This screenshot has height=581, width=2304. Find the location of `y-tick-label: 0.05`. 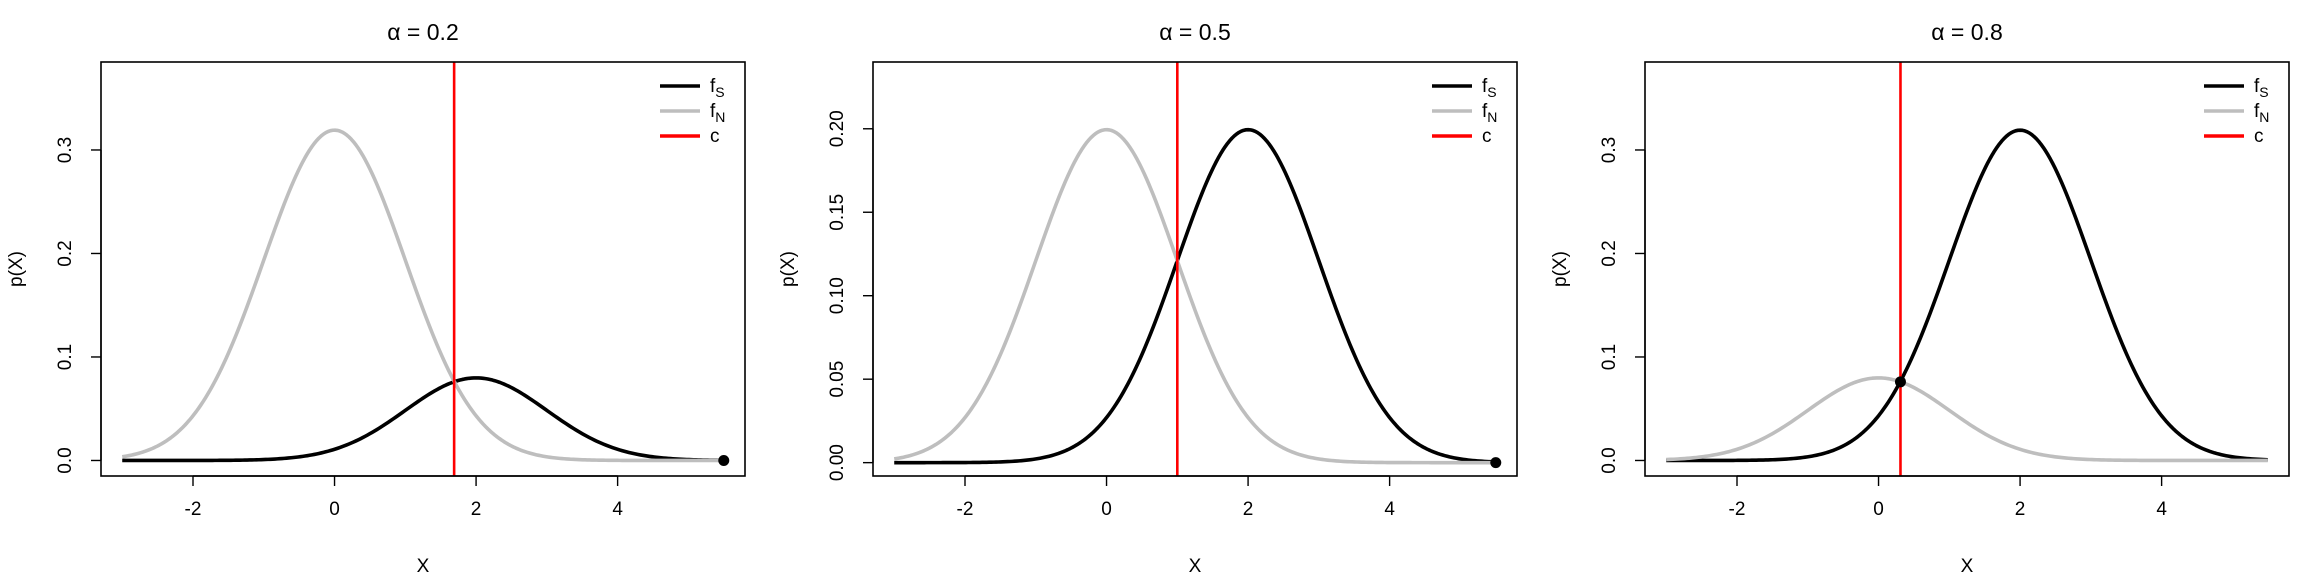

y-tick-label: 0.05 is located at coordinates (837, 379).